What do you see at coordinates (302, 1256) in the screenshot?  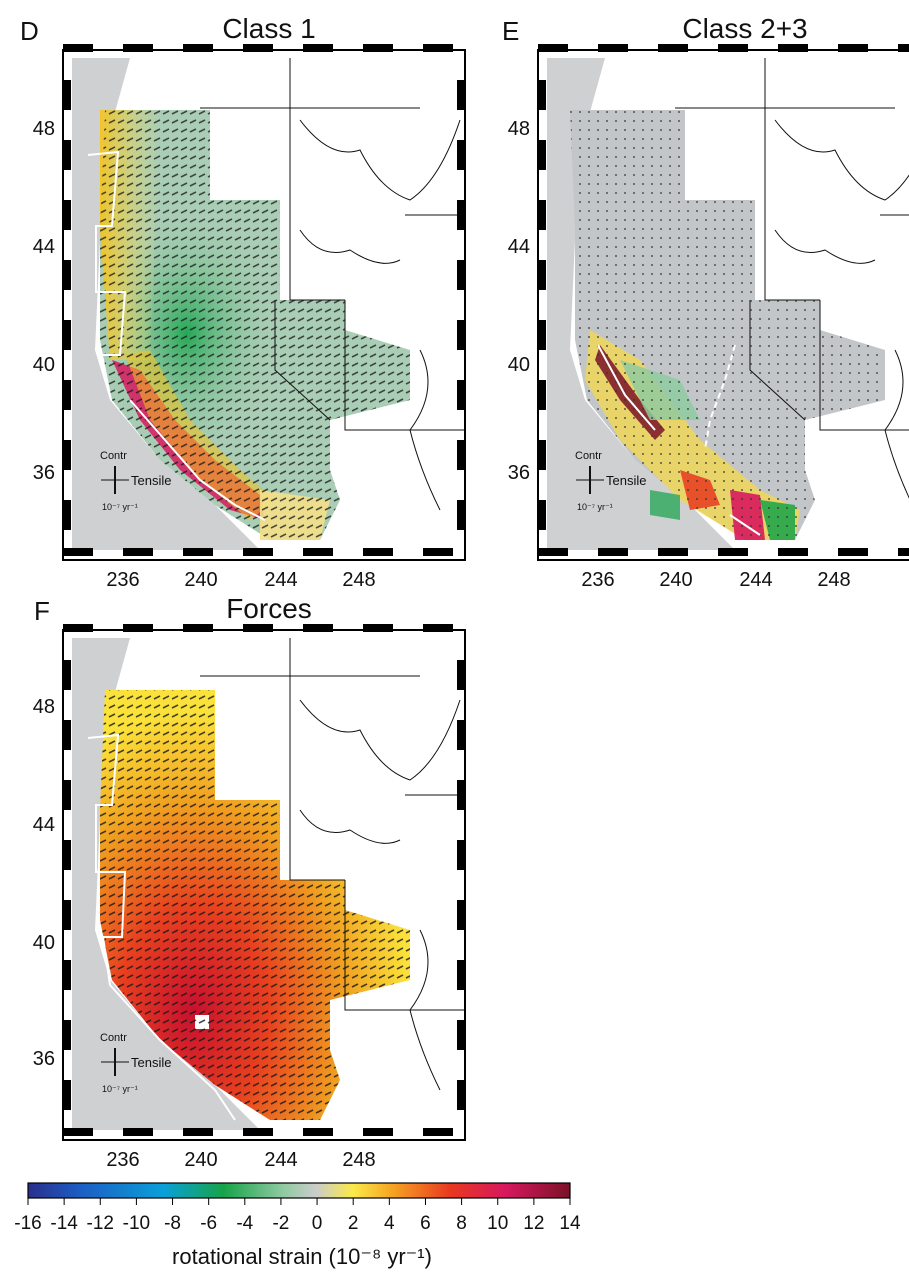 I see `colorbar-label: rotational strain (10⁻⁸ yr⁻¹)` at bounding box center [302, 1256].